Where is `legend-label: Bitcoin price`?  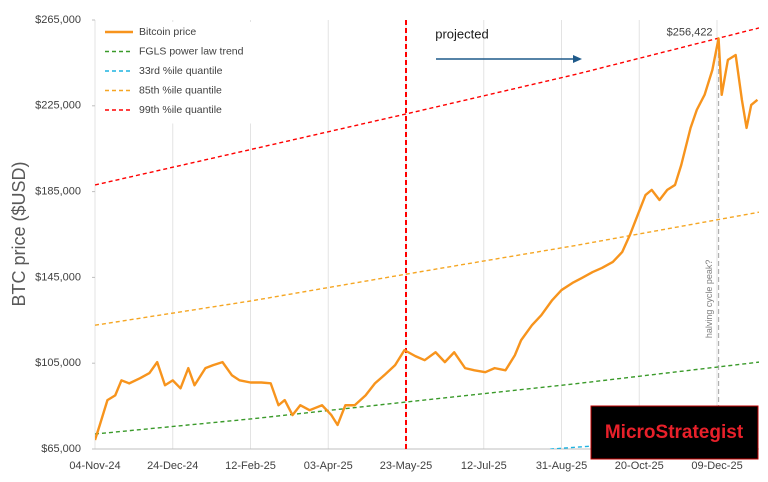 legend-label: Bitcoin price is located at coordinates (167, 32).